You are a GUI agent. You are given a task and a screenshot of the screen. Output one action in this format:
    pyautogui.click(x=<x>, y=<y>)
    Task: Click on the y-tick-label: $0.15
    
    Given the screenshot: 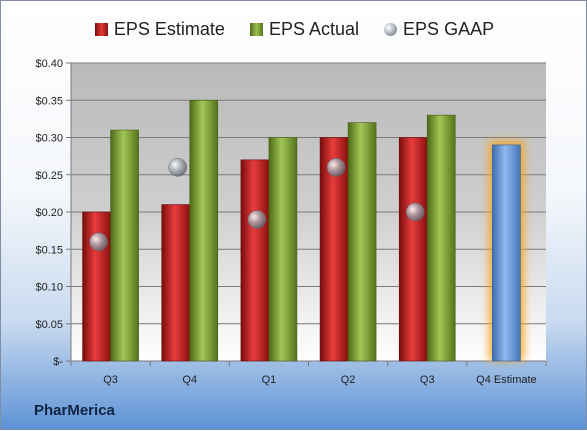 What is the action you would take?
    pyautogui.click(x=49, y=250)
    